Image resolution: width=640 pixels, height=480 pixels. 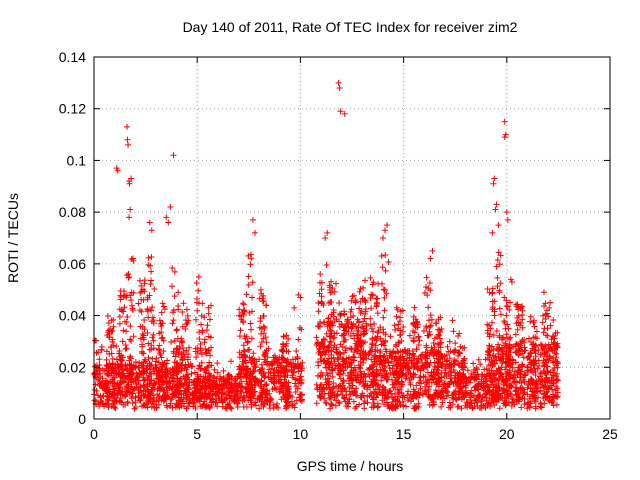 What do you see at coordinates (610, 434) in the screenshot?
I see `x-tick-label: 25` at bounding box center [610, 434].